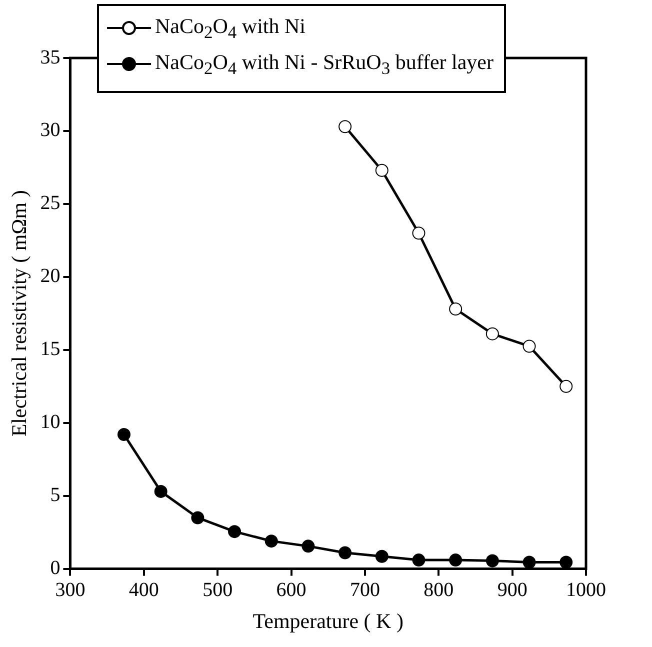 The height and width of the screenshot is (647, 652). I want to click on x-axis-title: Temperature ( K ), so click(328, 620).